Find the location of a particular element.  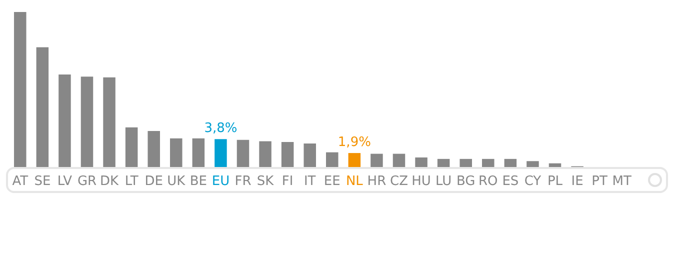

x-tick-label: UK is located at coordinates (176, 181).